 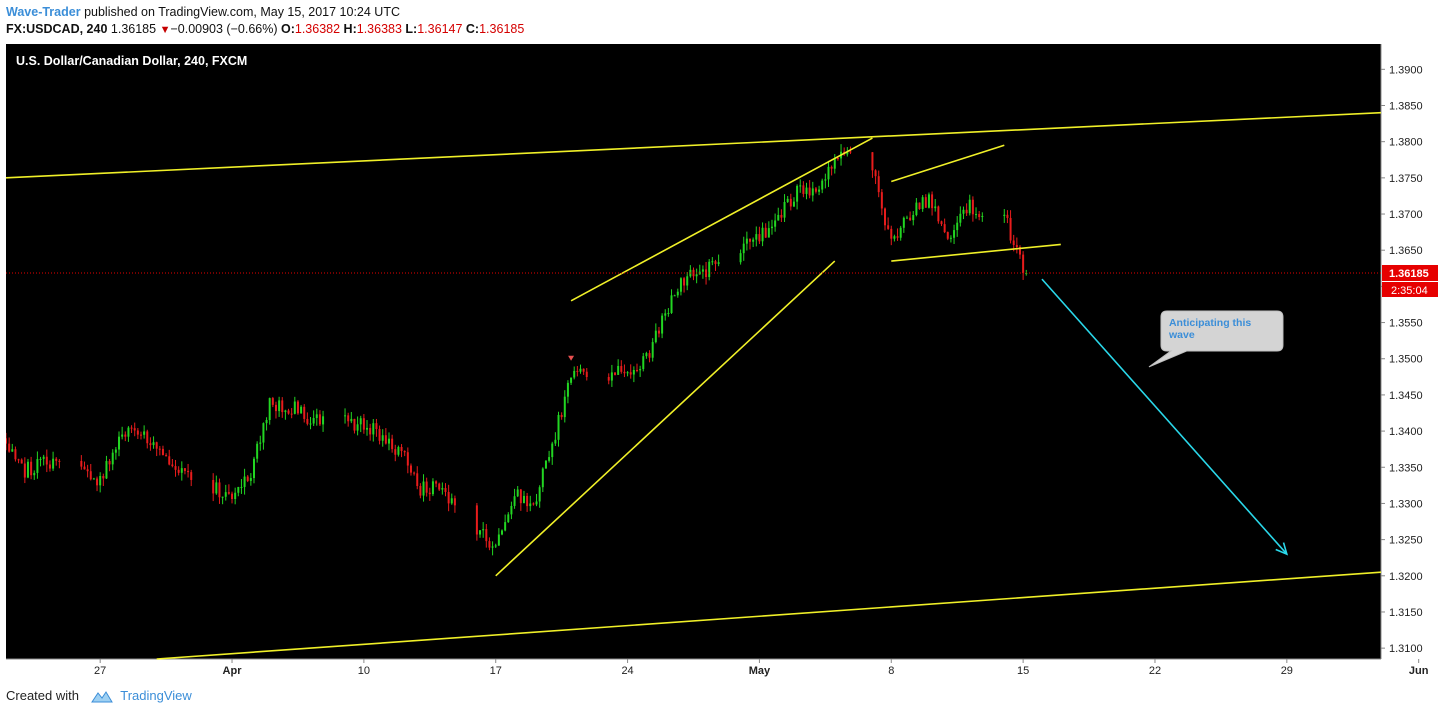 What do you see at coordinates (42, 695) in the screenshot?
I see `created-with-label: Created with` at bounding box center [42, 695].